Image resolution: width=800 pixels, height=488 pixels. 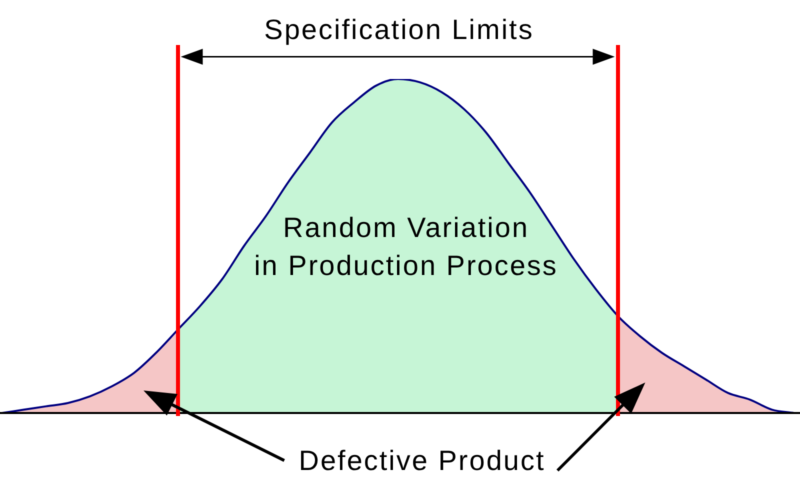 What do you see at coordinates (399, 29) in the screenshot?
I see `text: Specification Limits` at bounding box center [399, 29].